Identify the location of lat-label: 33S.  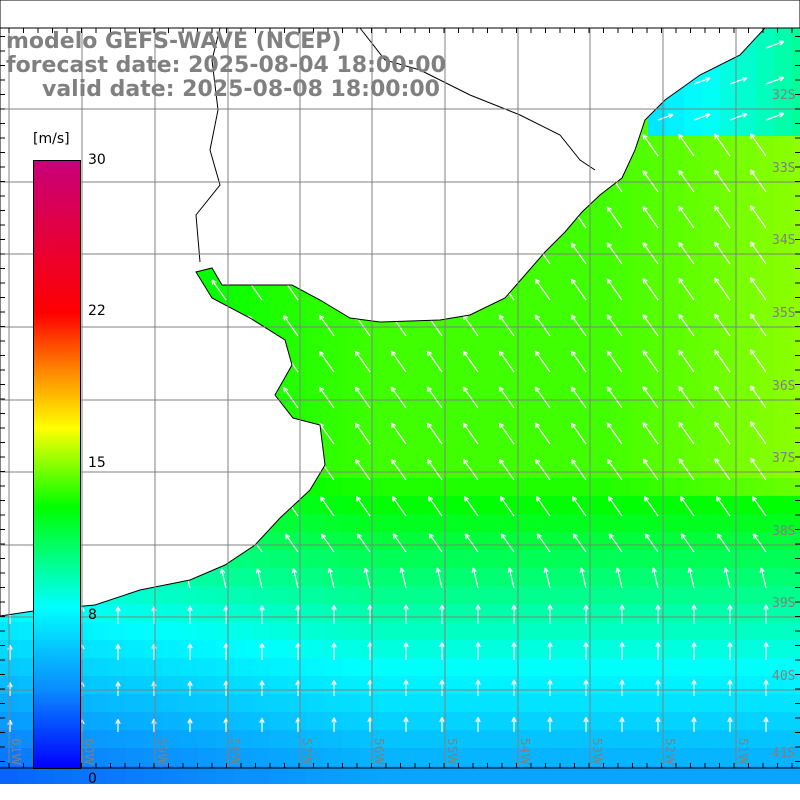
(783, 168).